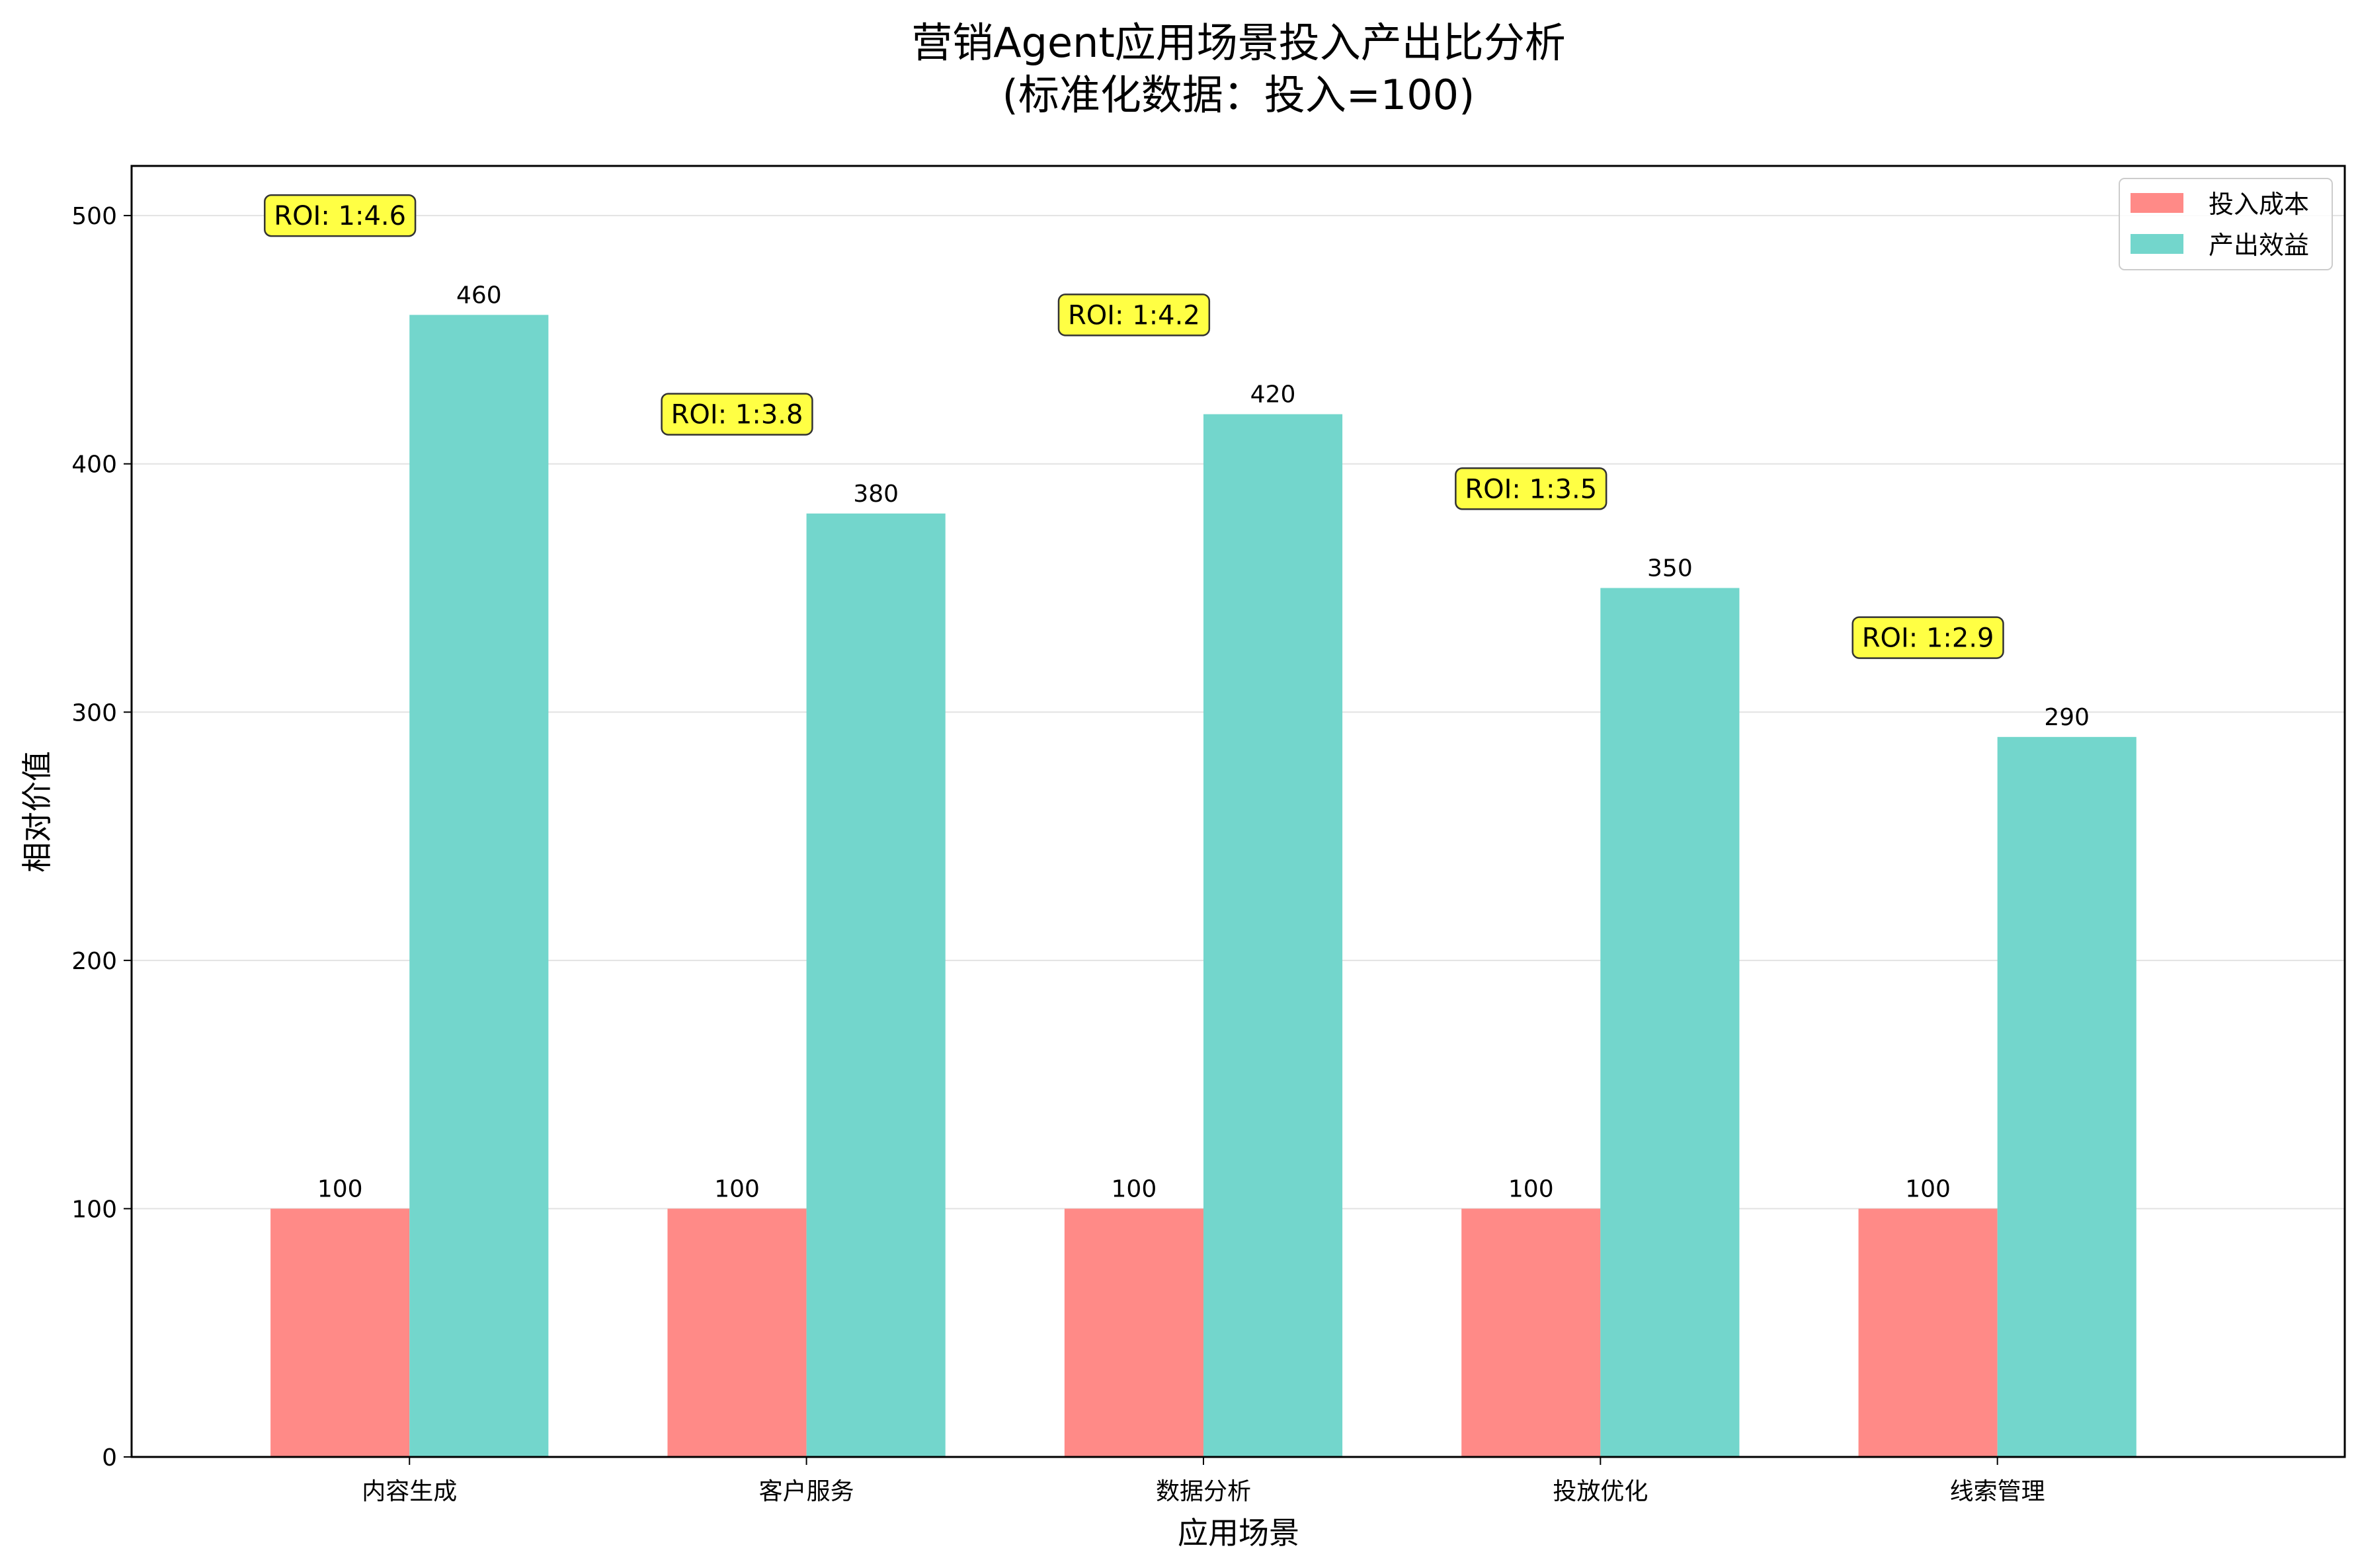  I want to click on legend-label-input-cost: 投入成本, so click(2259, 204).